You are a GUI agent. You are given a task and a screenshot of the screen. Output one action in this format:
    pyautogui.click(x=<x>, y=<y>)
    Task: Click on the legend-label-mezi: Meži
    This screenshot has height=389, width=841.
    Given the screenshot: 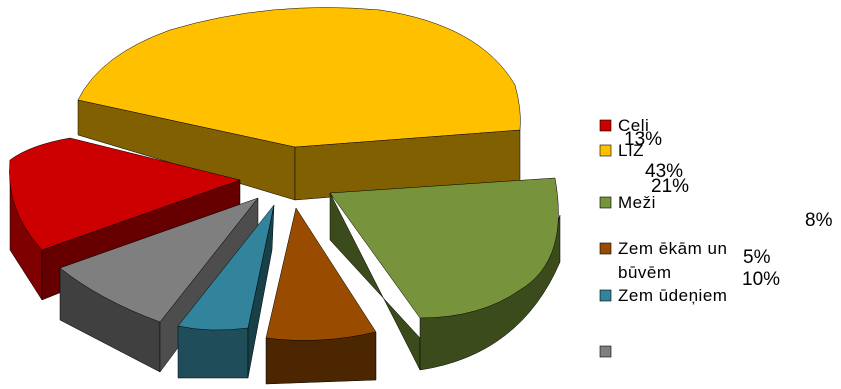 What is the action you would take?
    pyautogui.click(x=637, y=202)
    